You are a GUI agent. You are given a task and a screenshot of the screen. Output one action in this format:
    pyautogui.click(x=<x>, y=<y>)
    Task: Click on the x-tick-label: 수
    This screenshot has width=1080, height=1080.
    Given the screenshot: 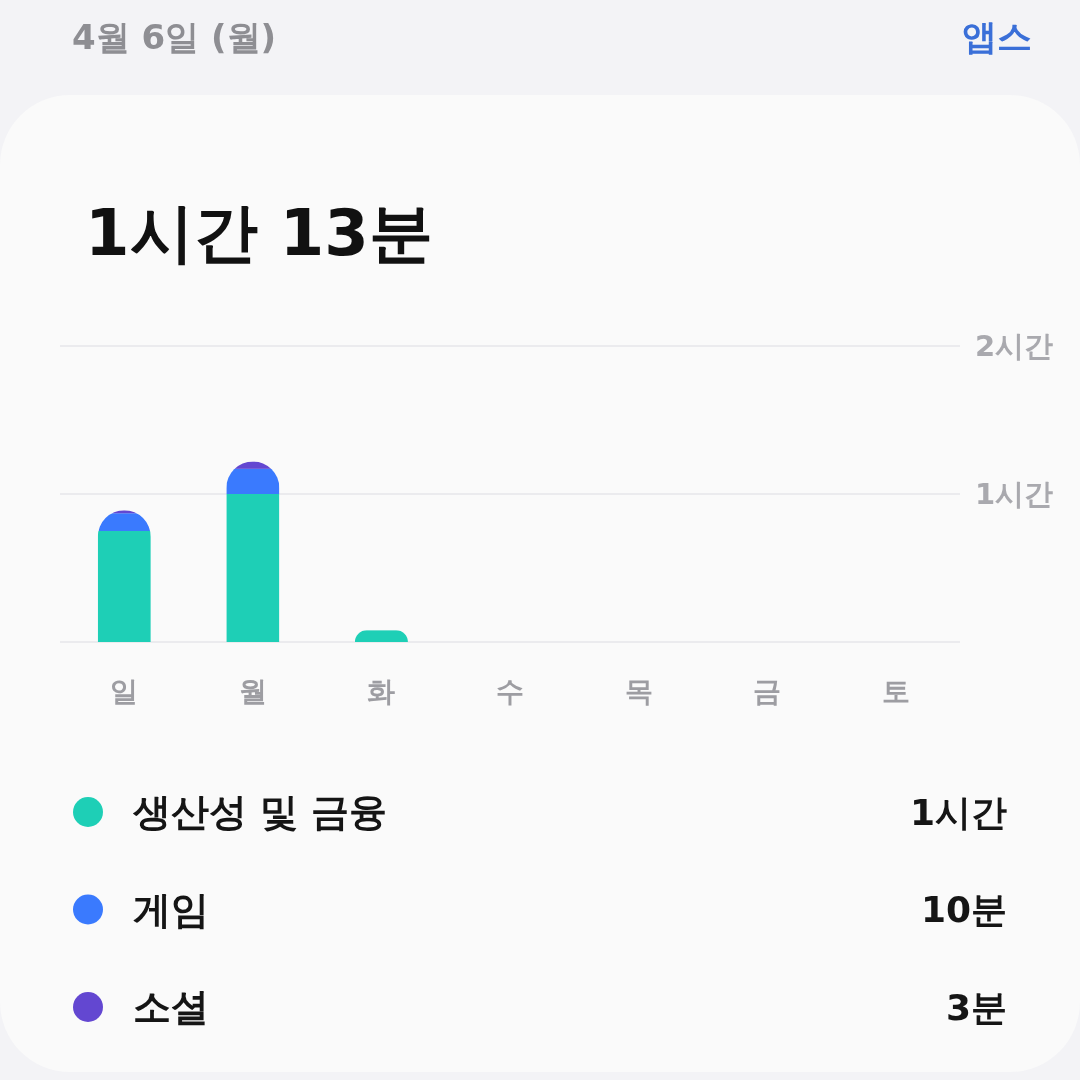 What is the action you would take?
    pyautogui.click(x=510, y=691)
    